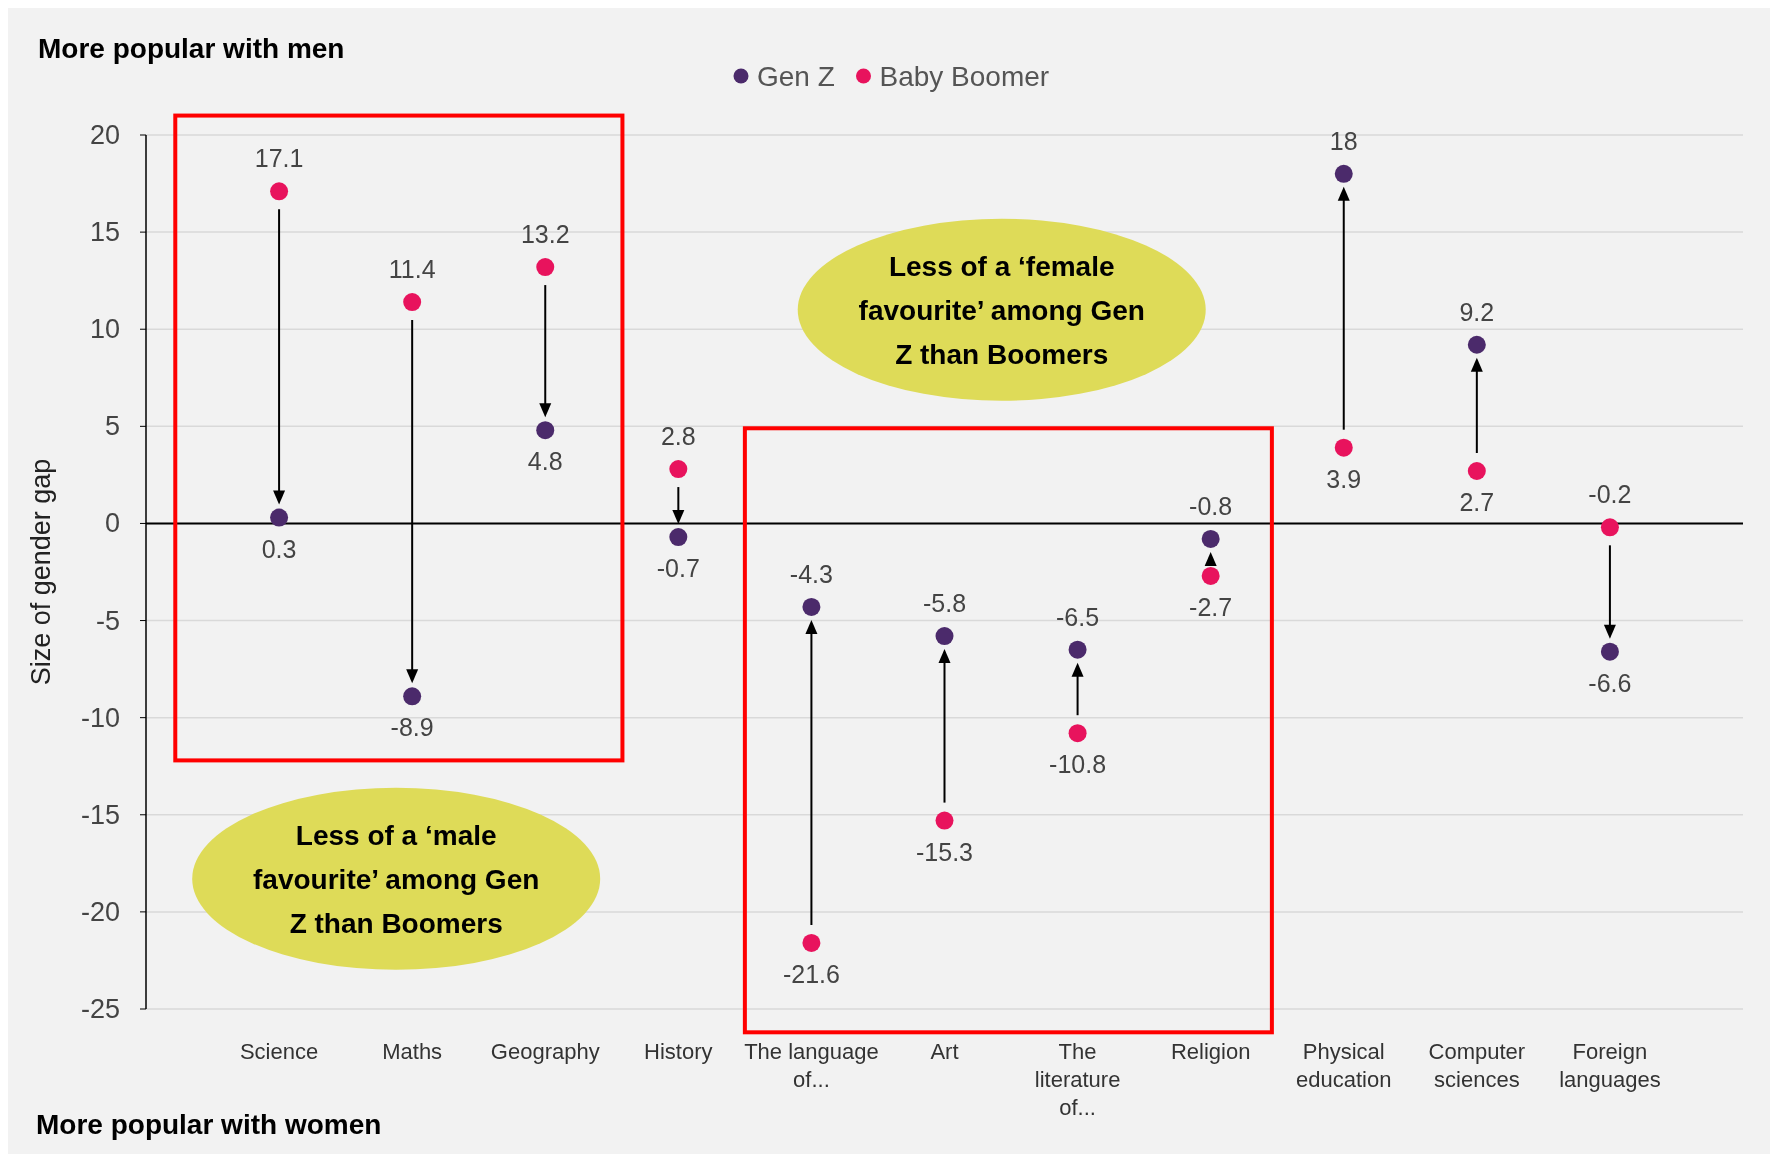 Image resolution: width=1778 pixels, height=1162 pixels. What do you see at coordinates (1343, 140) in the screenshot?
I see `data-label: 18` at bounding box center [1343, 140].